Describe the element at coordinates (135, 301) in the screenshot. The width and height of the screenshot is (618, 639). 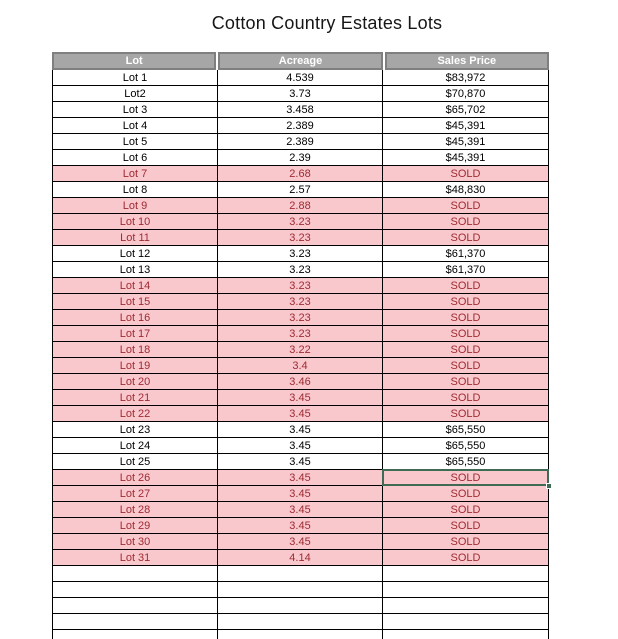
I see `lot-cell: Lot 15` at that location.